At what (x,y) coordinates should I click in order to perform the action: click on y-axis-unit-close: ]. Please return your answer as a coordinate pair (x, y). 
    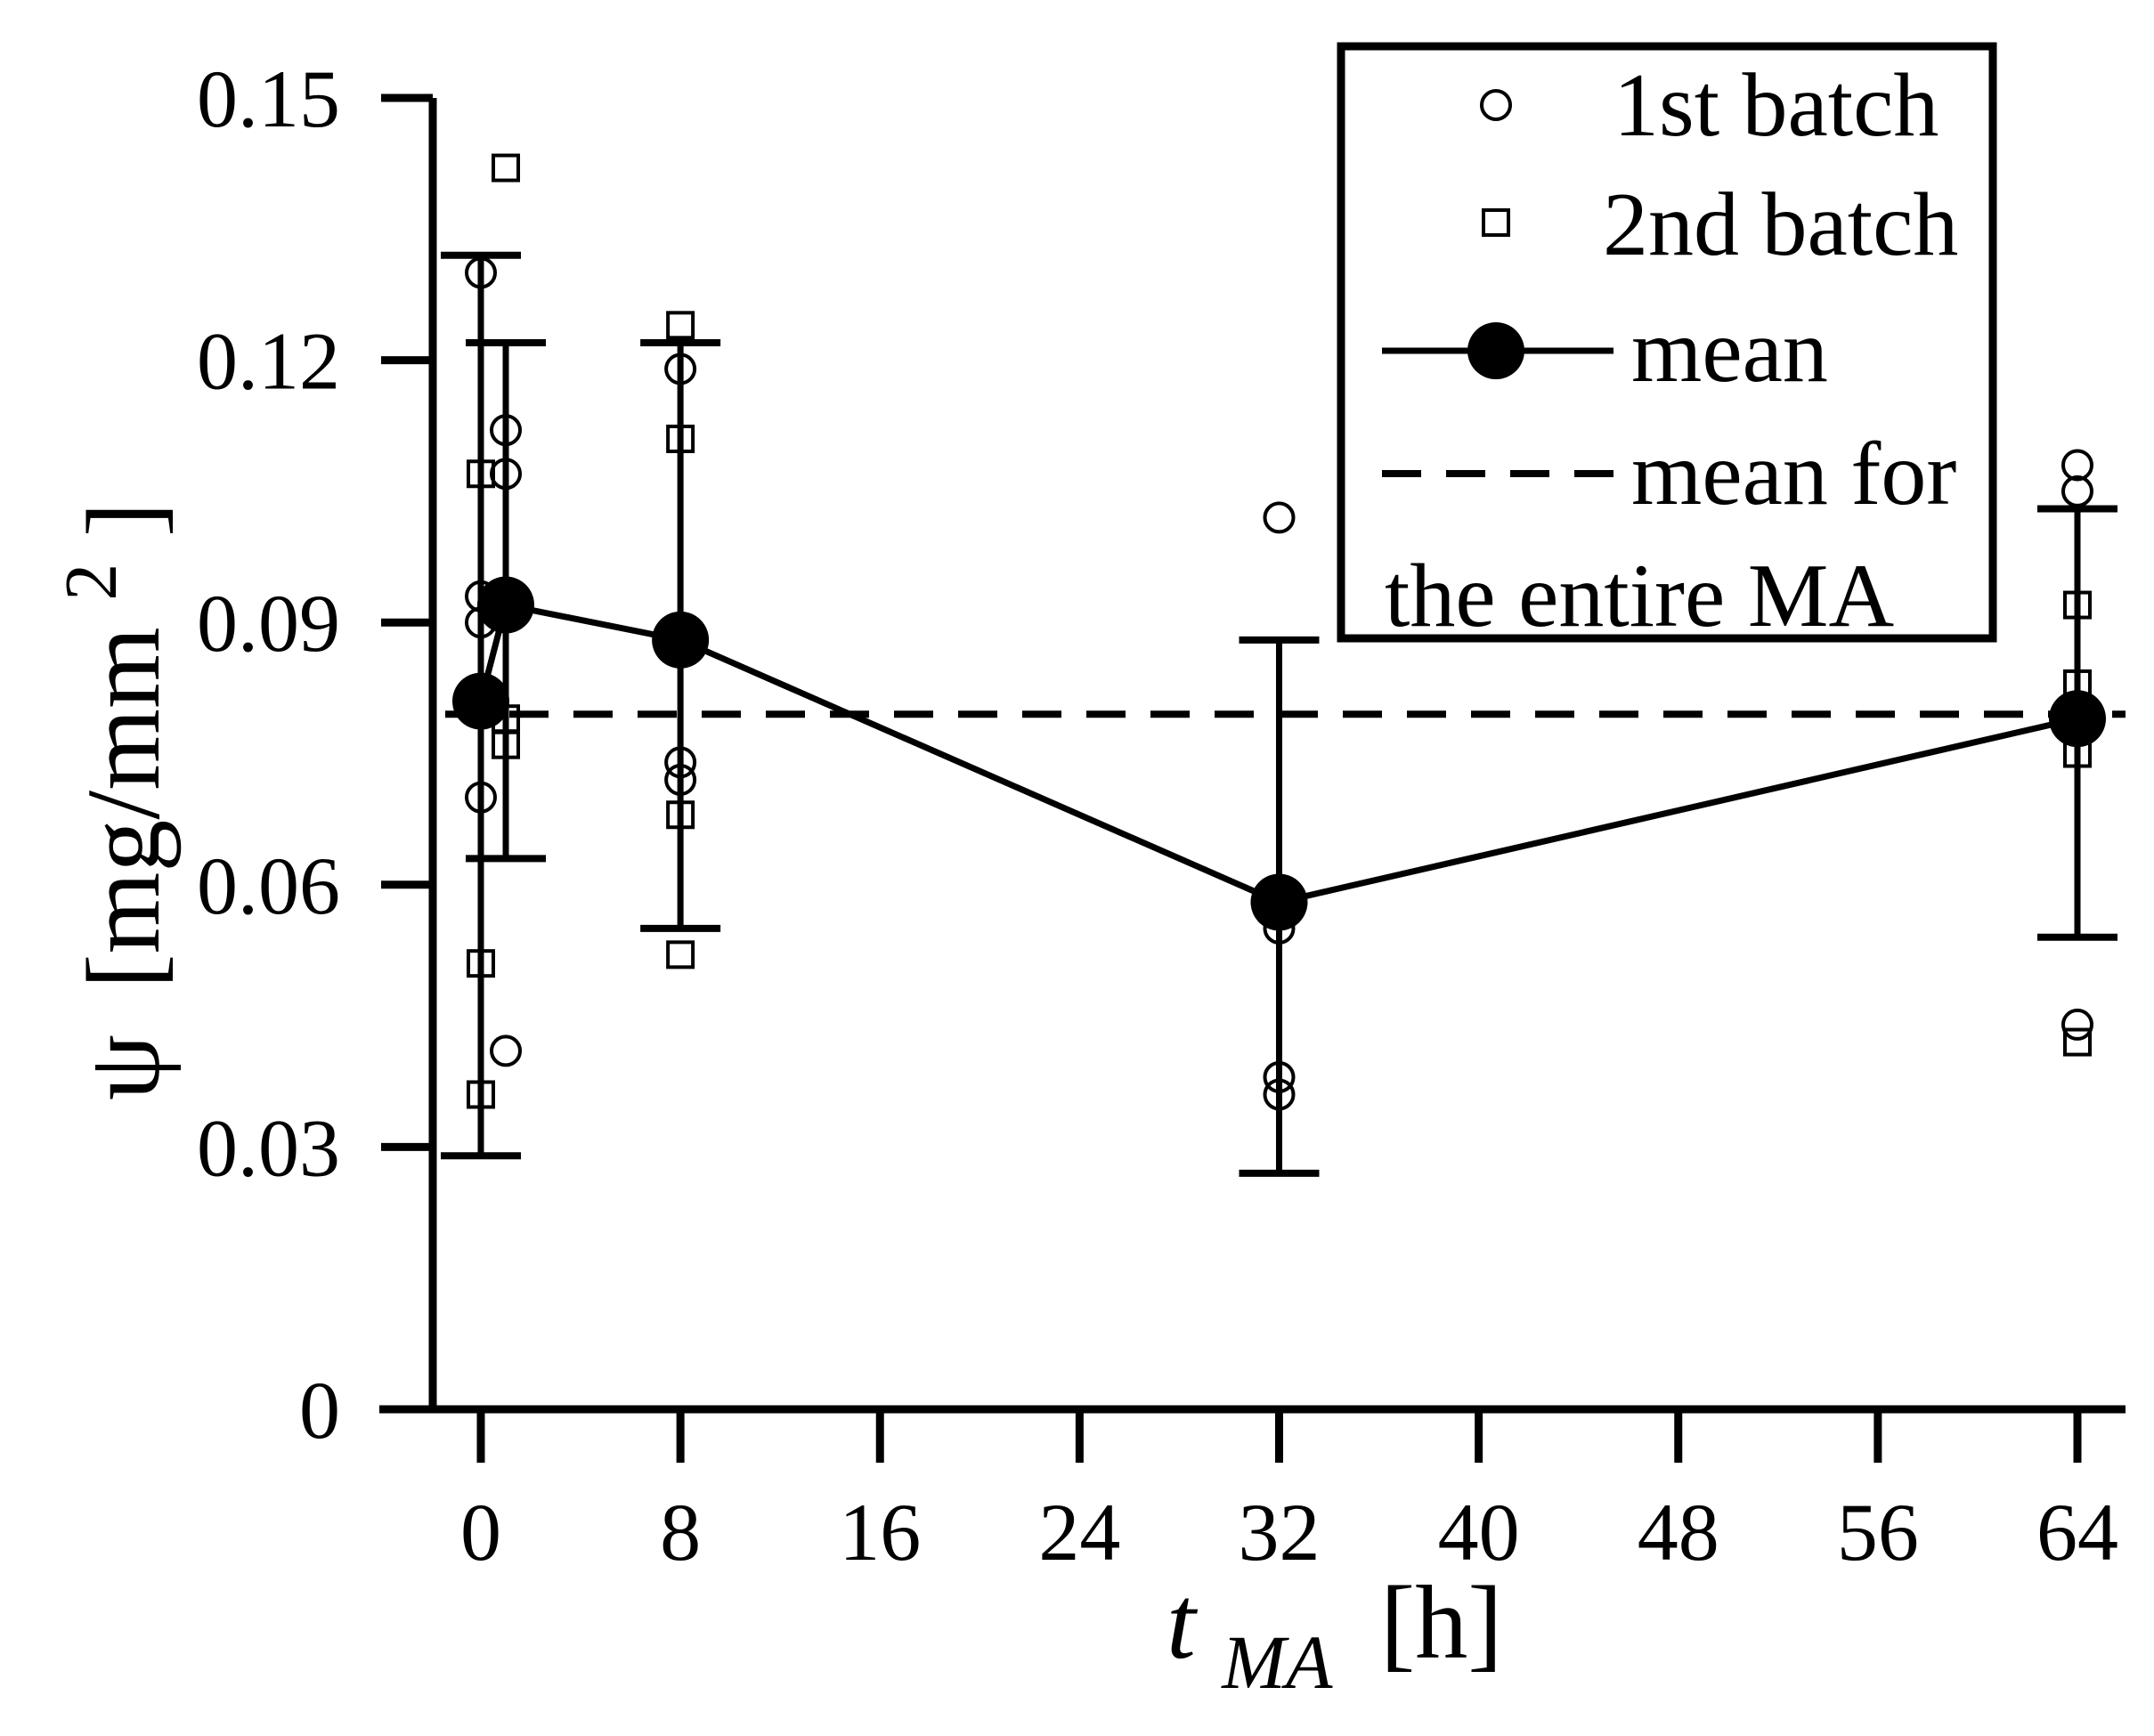
    Looking at the image, I should click on (124, 519).